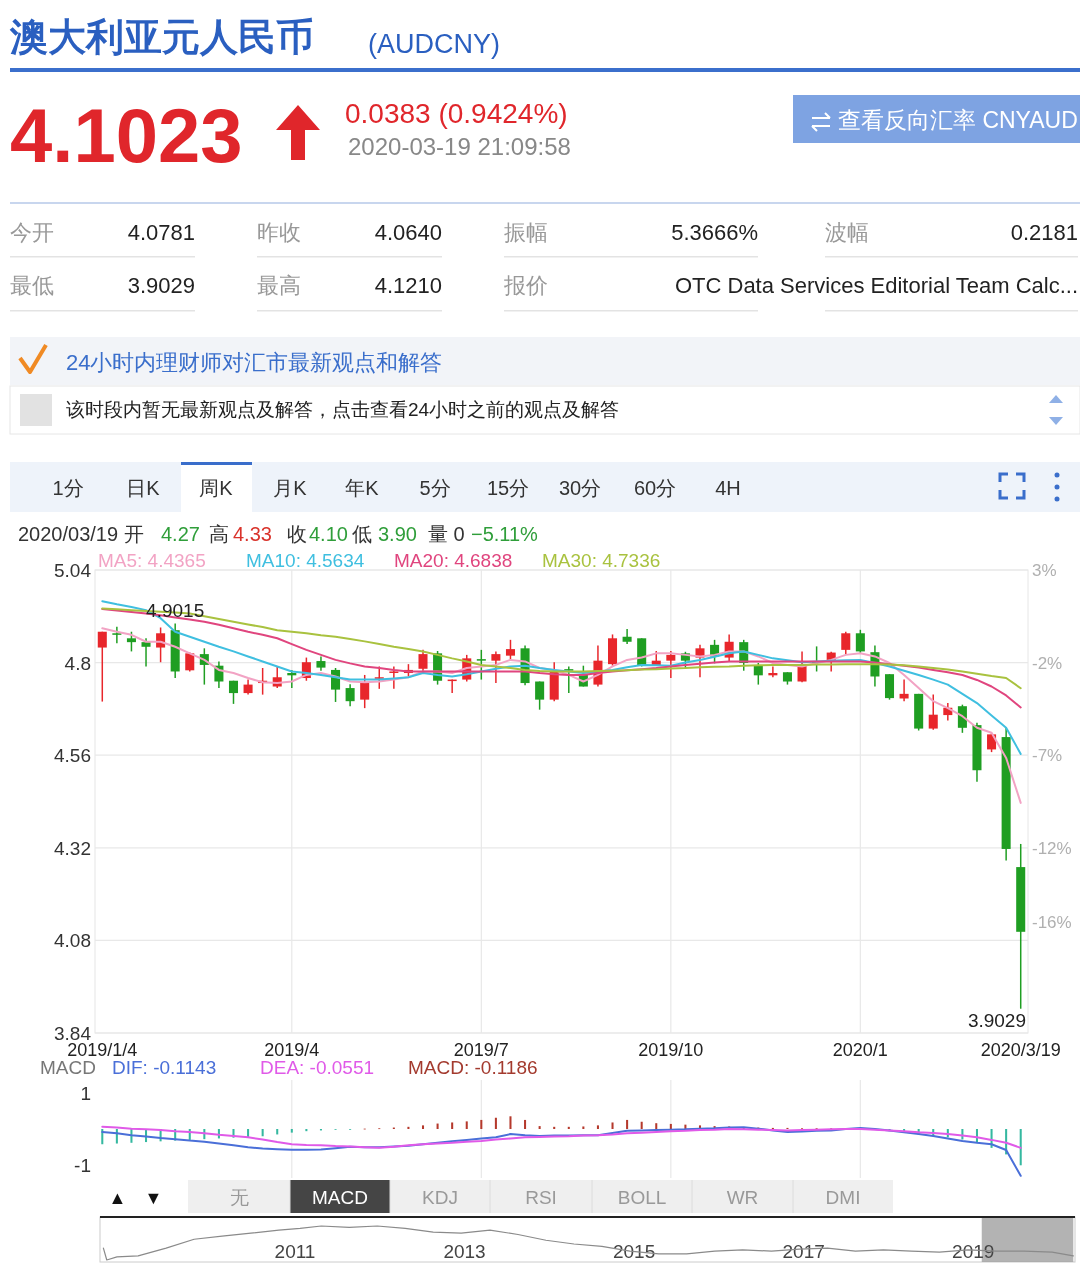 This screenshot has height=1276, width=1080. I want to click on y2-tick-label: -7%, so click(1047, 756).